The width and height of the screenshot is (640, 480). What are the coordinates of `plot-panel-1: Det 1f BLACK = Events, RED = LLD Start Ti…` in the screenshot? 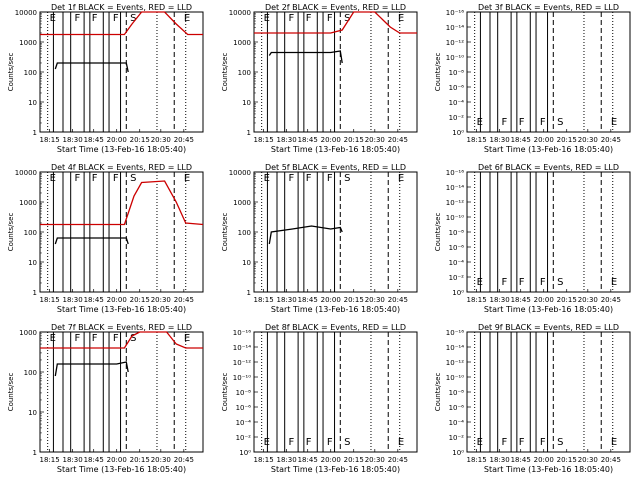 It's located at (105, 78).